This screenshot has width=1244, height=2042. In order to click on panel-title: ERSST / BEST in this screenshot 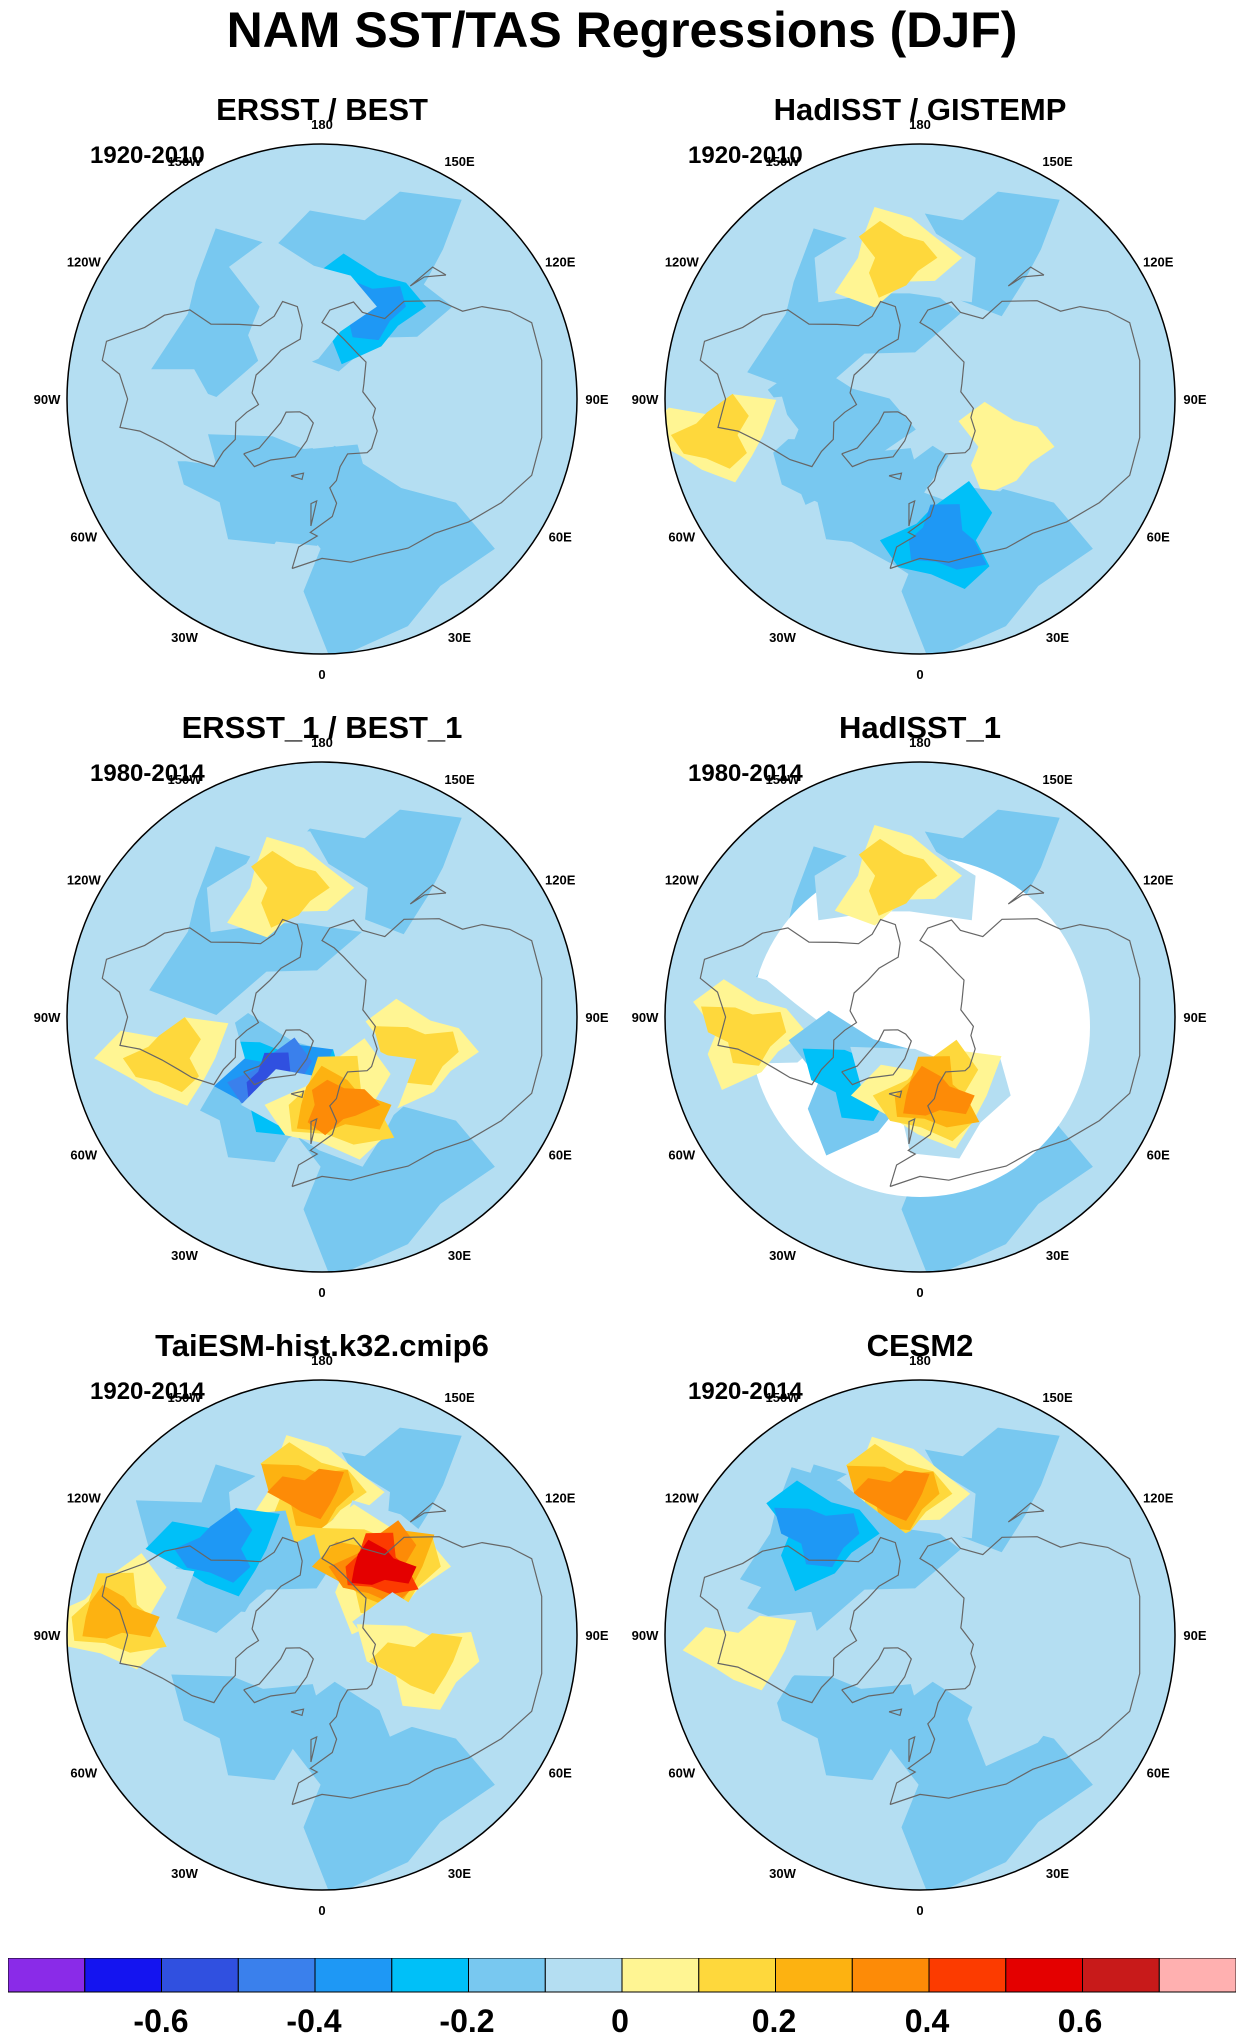, I will do `click(322, 109)`.